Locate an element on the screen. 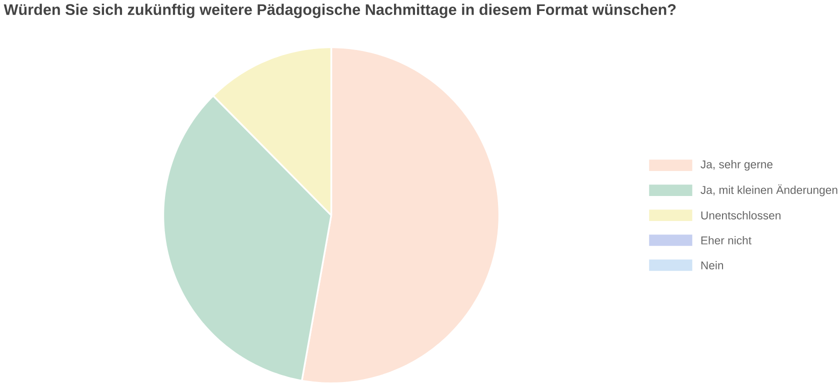  legend-label: Ja, mit kleinen Änderungen is located at coordinates (769, 190).